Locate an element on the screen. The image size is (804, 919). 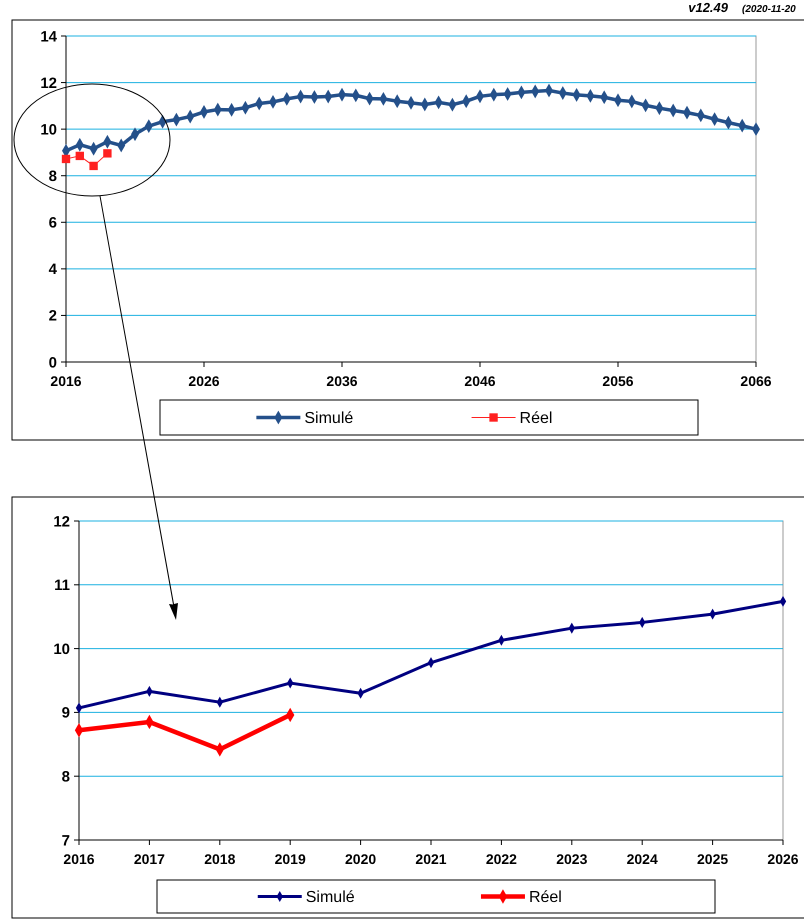
y-tick-label: 14 is located at coordinates (49, 37).